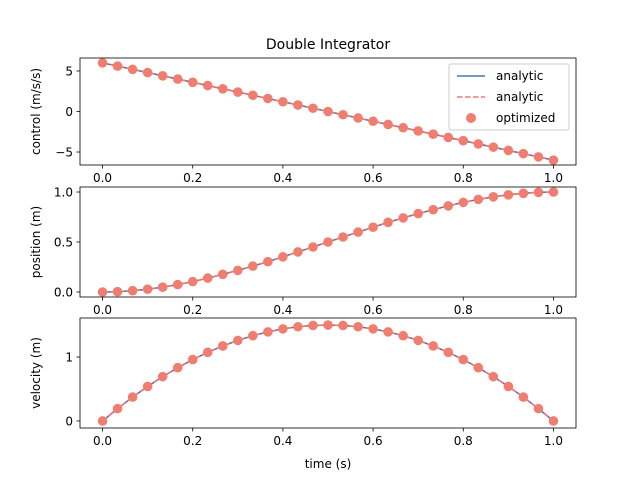 This screenshot has width=640, height=480. Describe the element at coordinates (463, 178) in the screenshot. I see `control-xtick-label: 0.8` at that location.